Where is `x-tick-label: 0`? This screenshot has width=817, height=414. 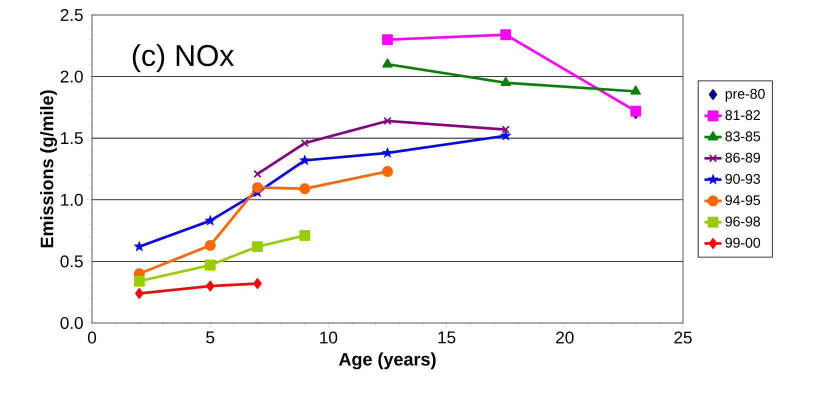 x-tick-label: 0 is located at coordinates (92, 338).